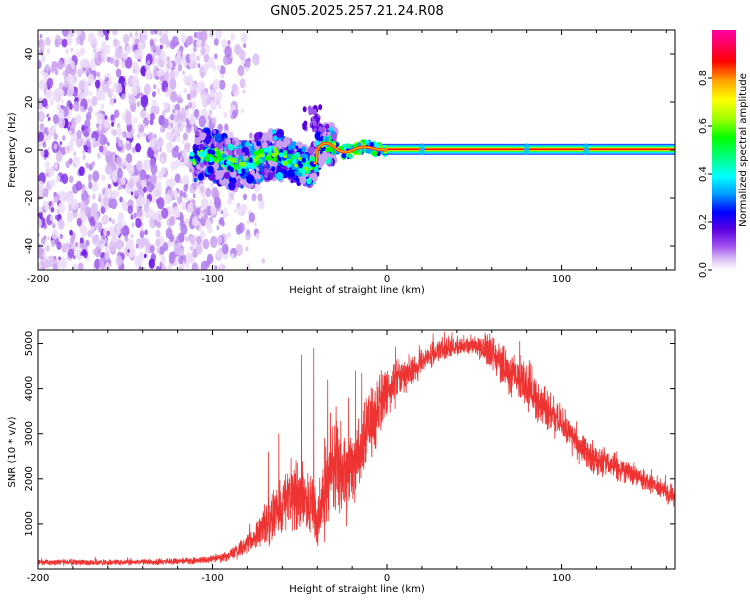 Image resolution: width=750 pixels, height=604 pixels. Describe the element at coordinates (29, 54) in the screenshot. I see `spectrogram-ytick-label: 40` at that location.